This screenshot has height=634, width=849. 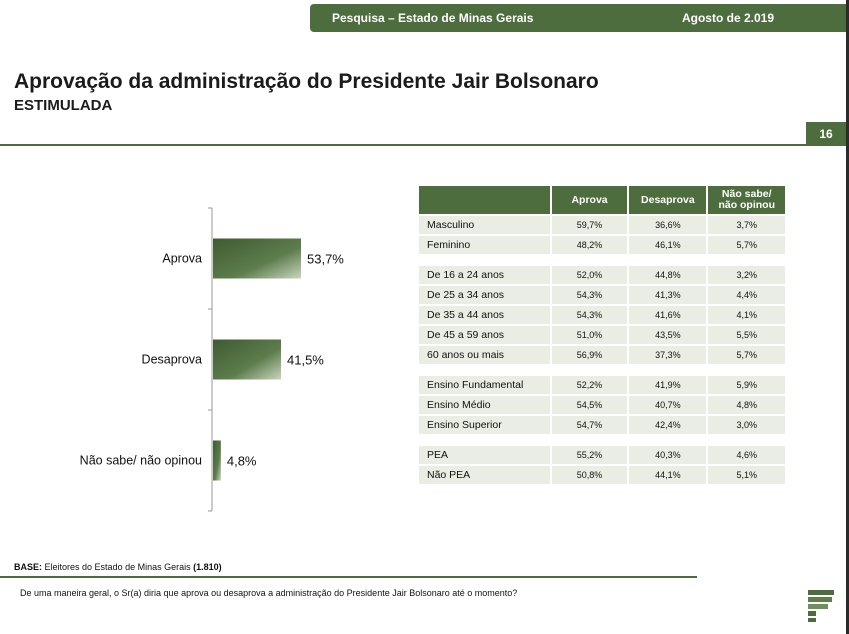 What do you see at coordinates (747, 205) in the screenshot?
I see `table-header-nao-sabe-line2: não opinou` at bounding box center [747, 205].